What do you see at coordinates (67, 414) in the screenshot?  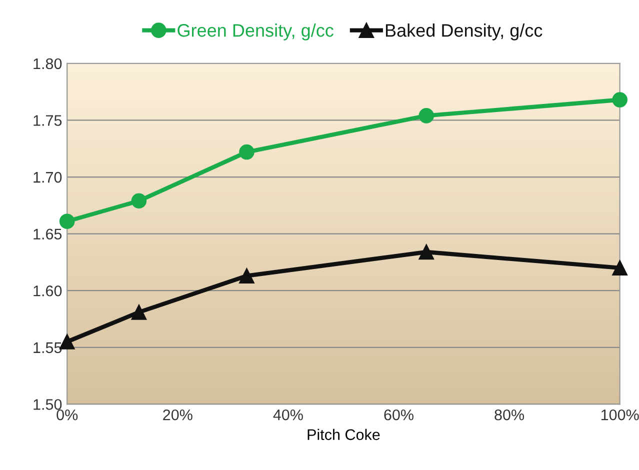 I see `x-tick-label: 0%` at bounding box center [67, 414].